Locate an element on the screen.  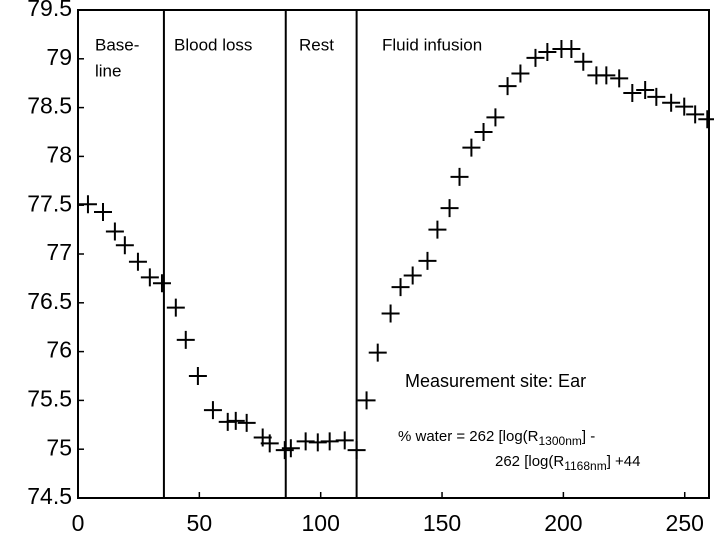
y-tick-label: 76.5 is located at coordinates (49, 301).